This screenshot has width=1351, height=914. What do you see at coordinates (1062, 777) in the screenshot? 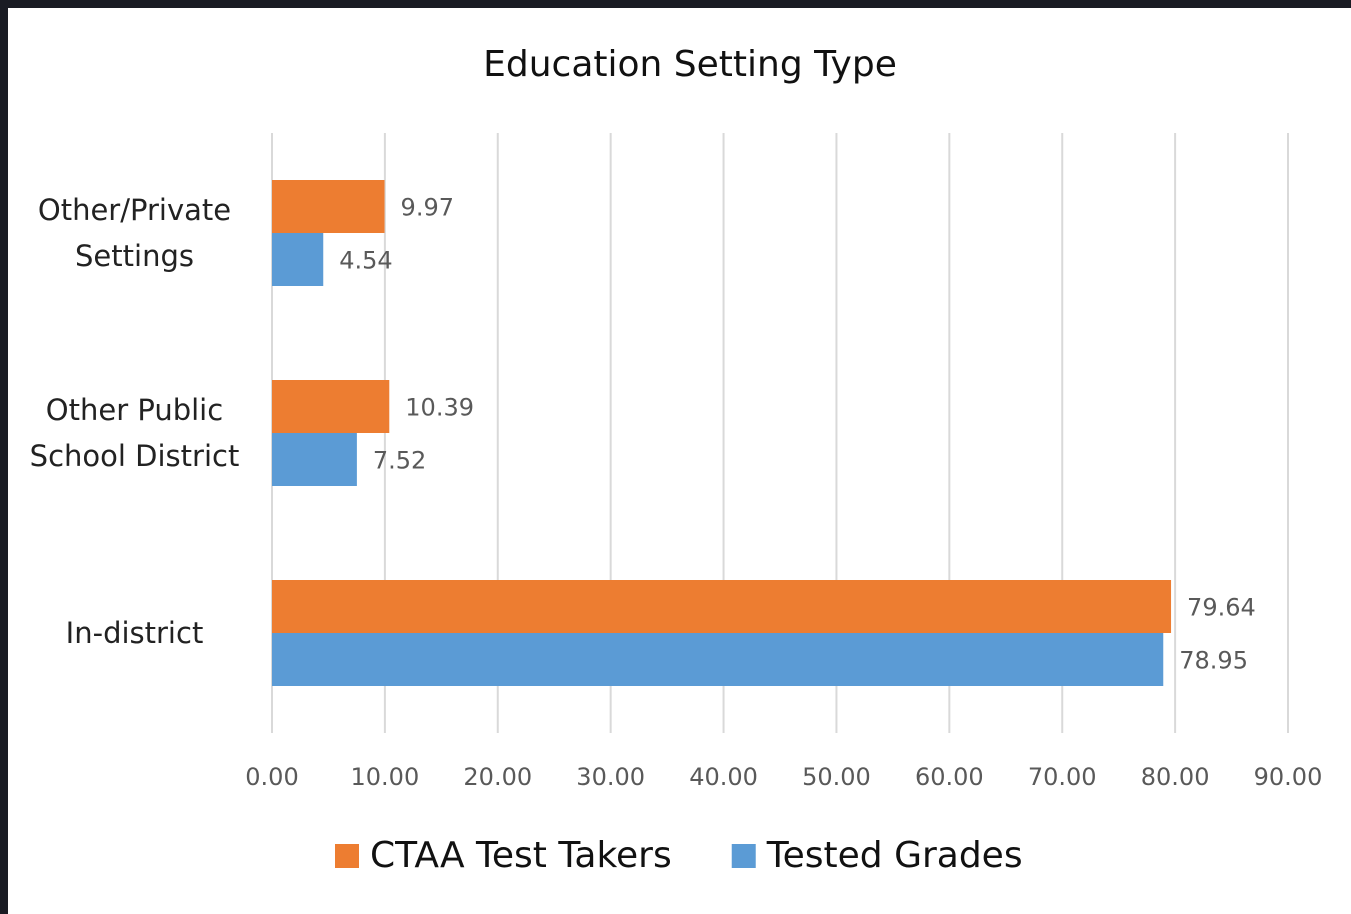
I see `x-tick-label: 70.00` at bounding box center [1062, 777].